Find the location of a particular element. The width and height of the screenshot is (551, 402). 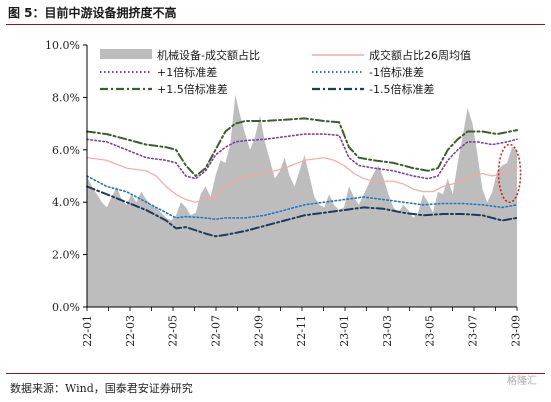

series-line-26w-mean is located at coordinates (302, 180).